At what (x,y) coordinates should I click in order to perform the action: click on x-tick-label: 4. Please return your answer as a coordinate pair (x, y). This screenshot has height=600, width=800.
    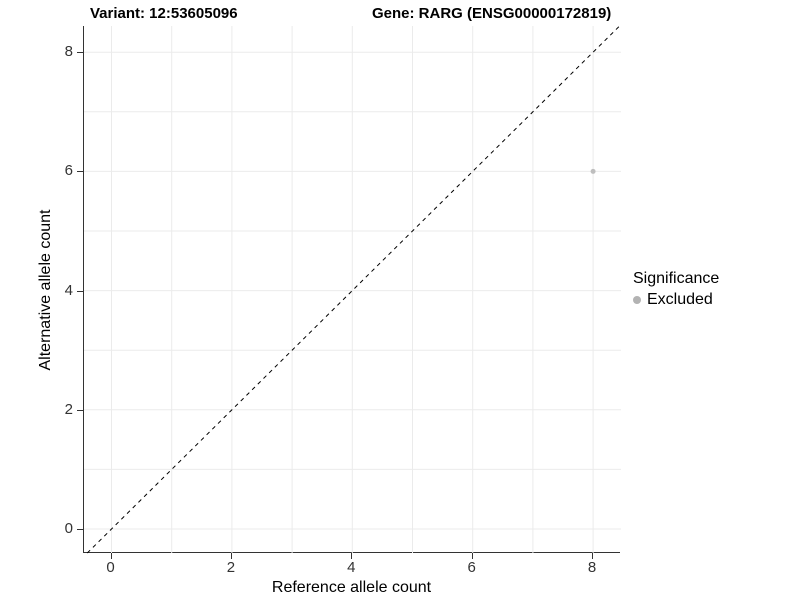
    Looking at the image, I should click on (351, 567).